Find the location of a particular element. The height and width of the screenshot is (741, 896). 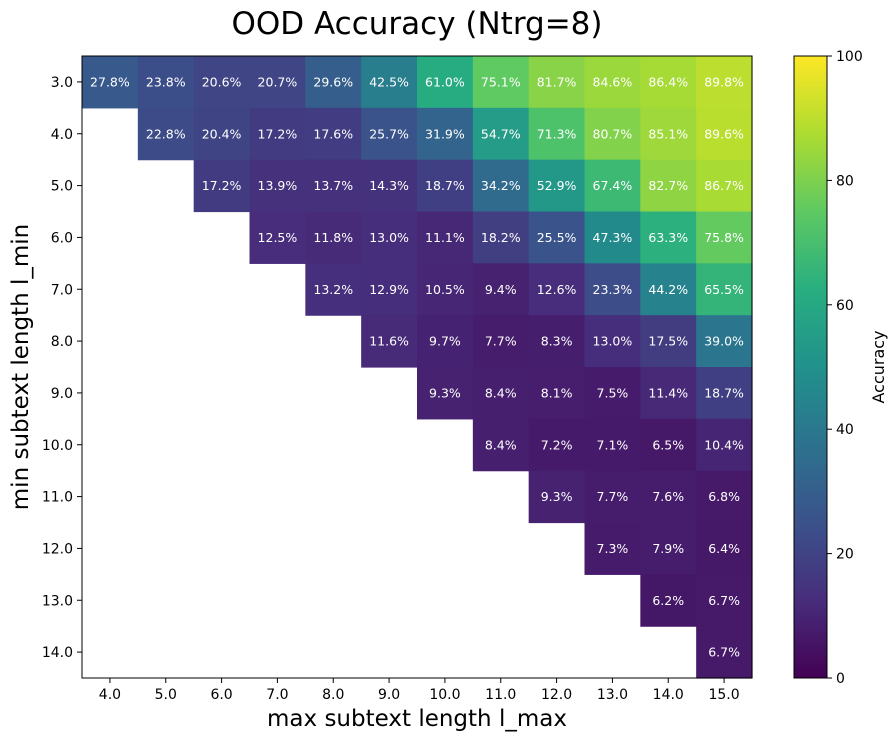

cell-value-label: 75.8% is located at coordinates (724, 237).